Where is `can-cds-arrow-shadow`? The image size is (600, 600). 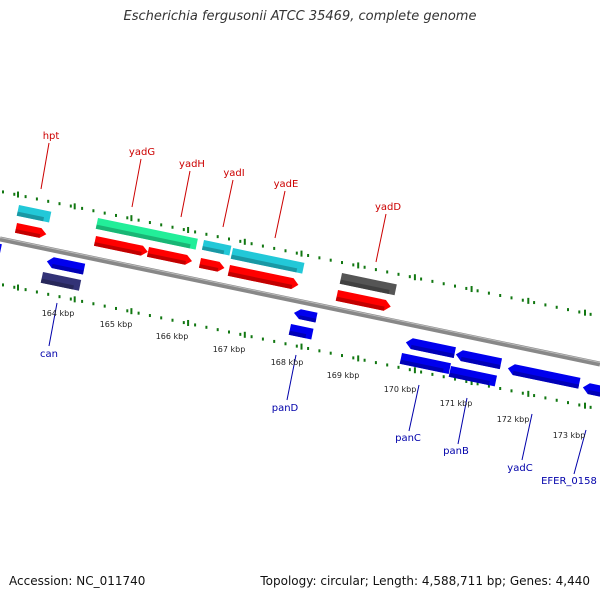 can-cds-arrow-shadow is located at coordinates (67, 269).